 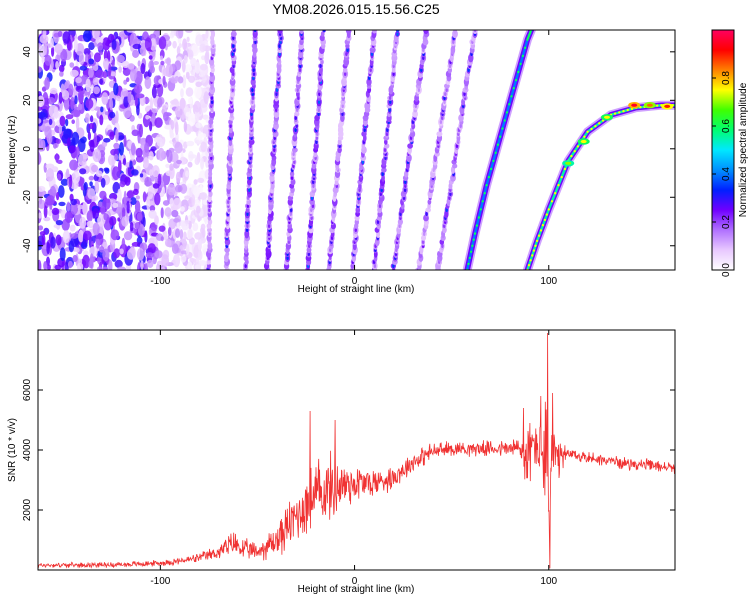 What do you see at coordinates (12, 150) in the screenshot?
I see `spectrogram-y-axis-label: Frequency (Hz)` at bounding box center [12, 150].